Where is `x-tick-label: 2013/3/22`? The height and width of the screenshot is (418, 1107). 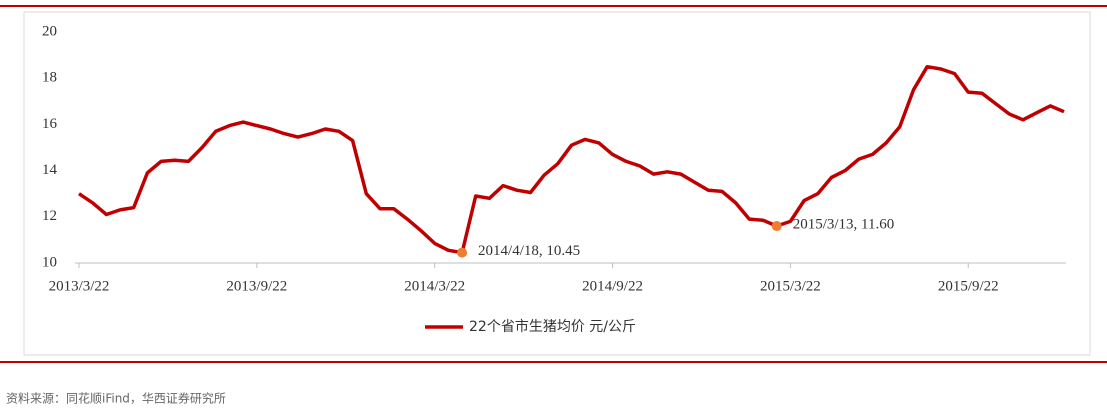
x-tick-label: 2013/3/22 is located at coordinates (79, 286).